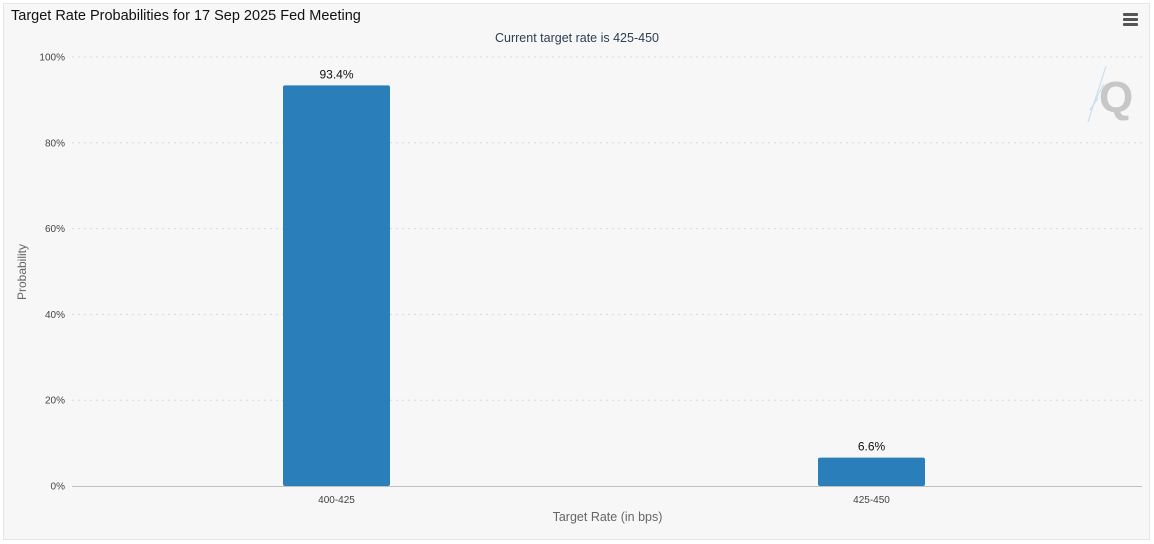 The width and height of the screenshot is (1154, 544). I want to click on y-tick-label: 60%, so click(55, 229).